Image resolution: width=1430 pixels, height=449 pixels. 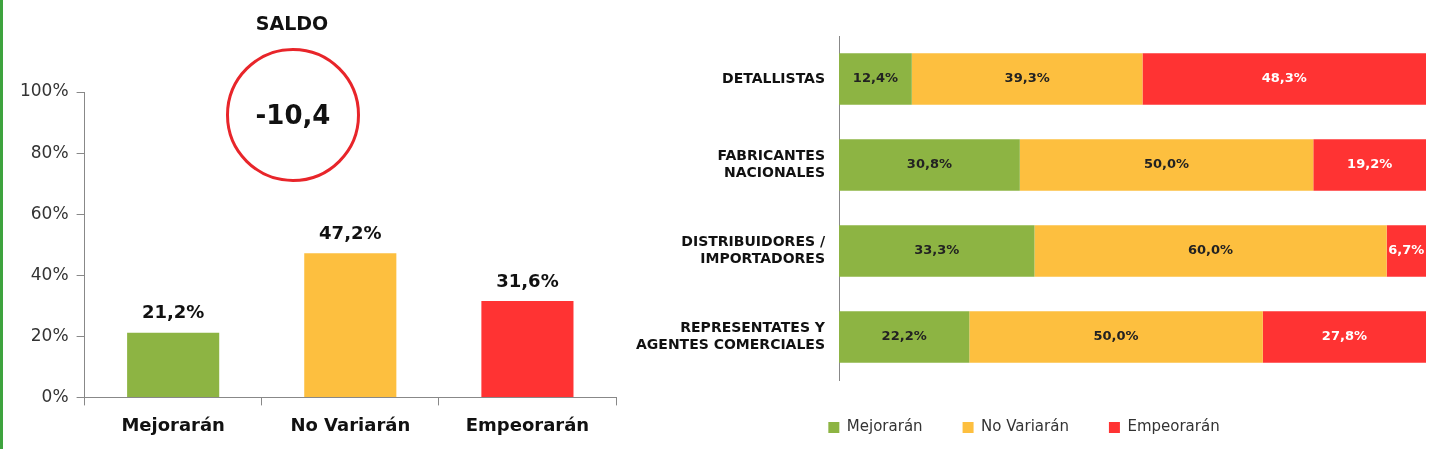 I want to click on data-label: 22,2%, so click(x=904, y=336).